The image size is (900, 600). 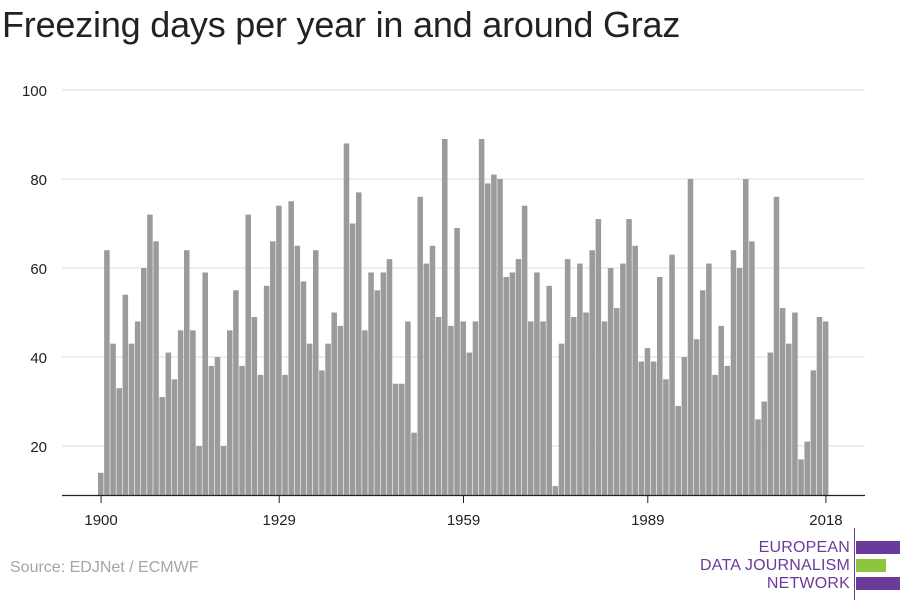 I want to click on y-tick-label: 40, so click(x=38, y=358).